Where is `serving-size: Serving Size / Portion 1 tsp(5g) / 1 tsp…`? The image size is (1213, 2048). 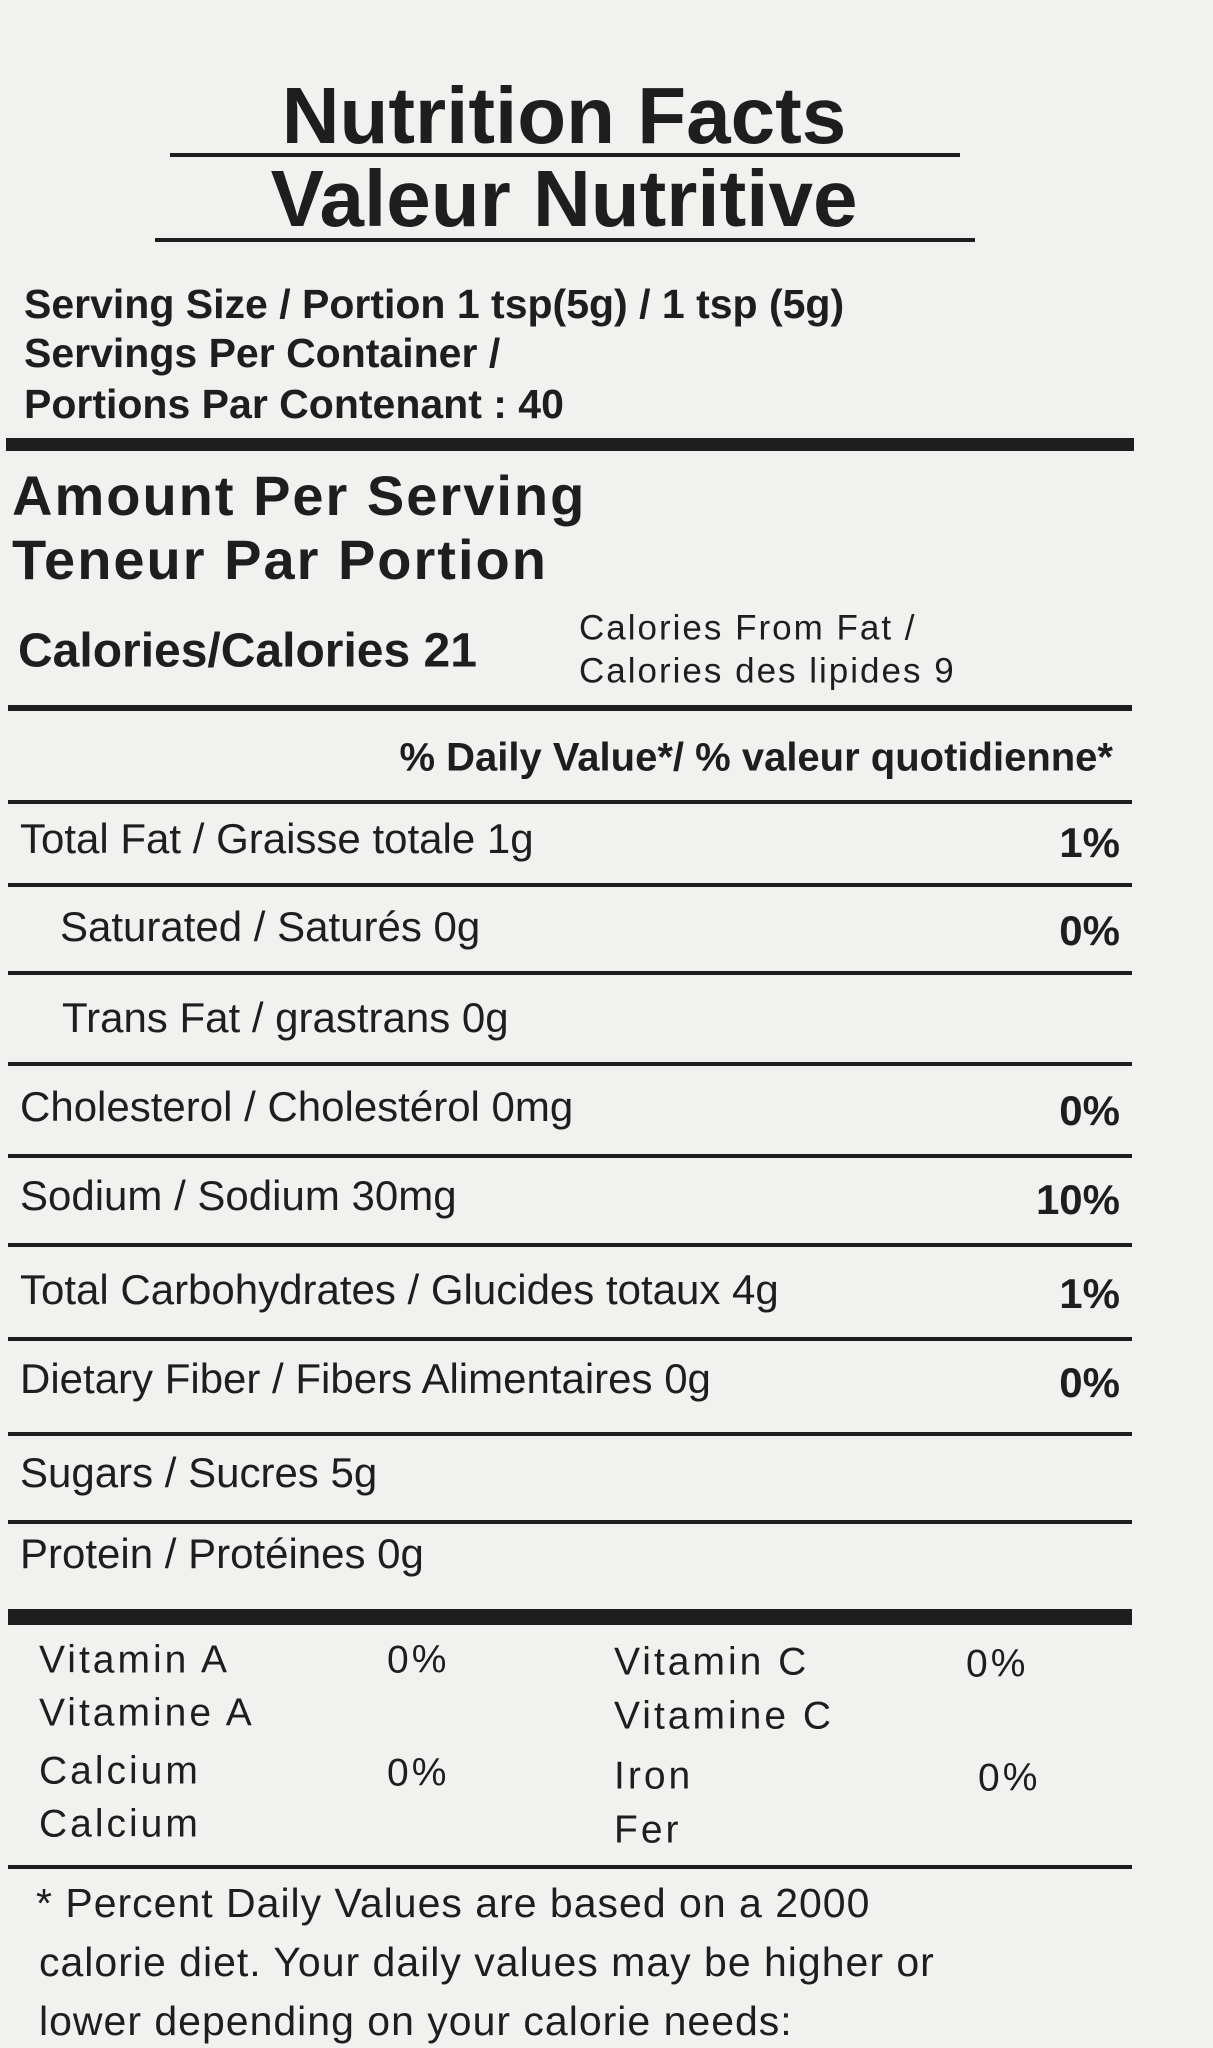 serving-size: Serving Size / Portion 1 tsp(5g) / 1 tsp… is located at coordinates (434, 304).